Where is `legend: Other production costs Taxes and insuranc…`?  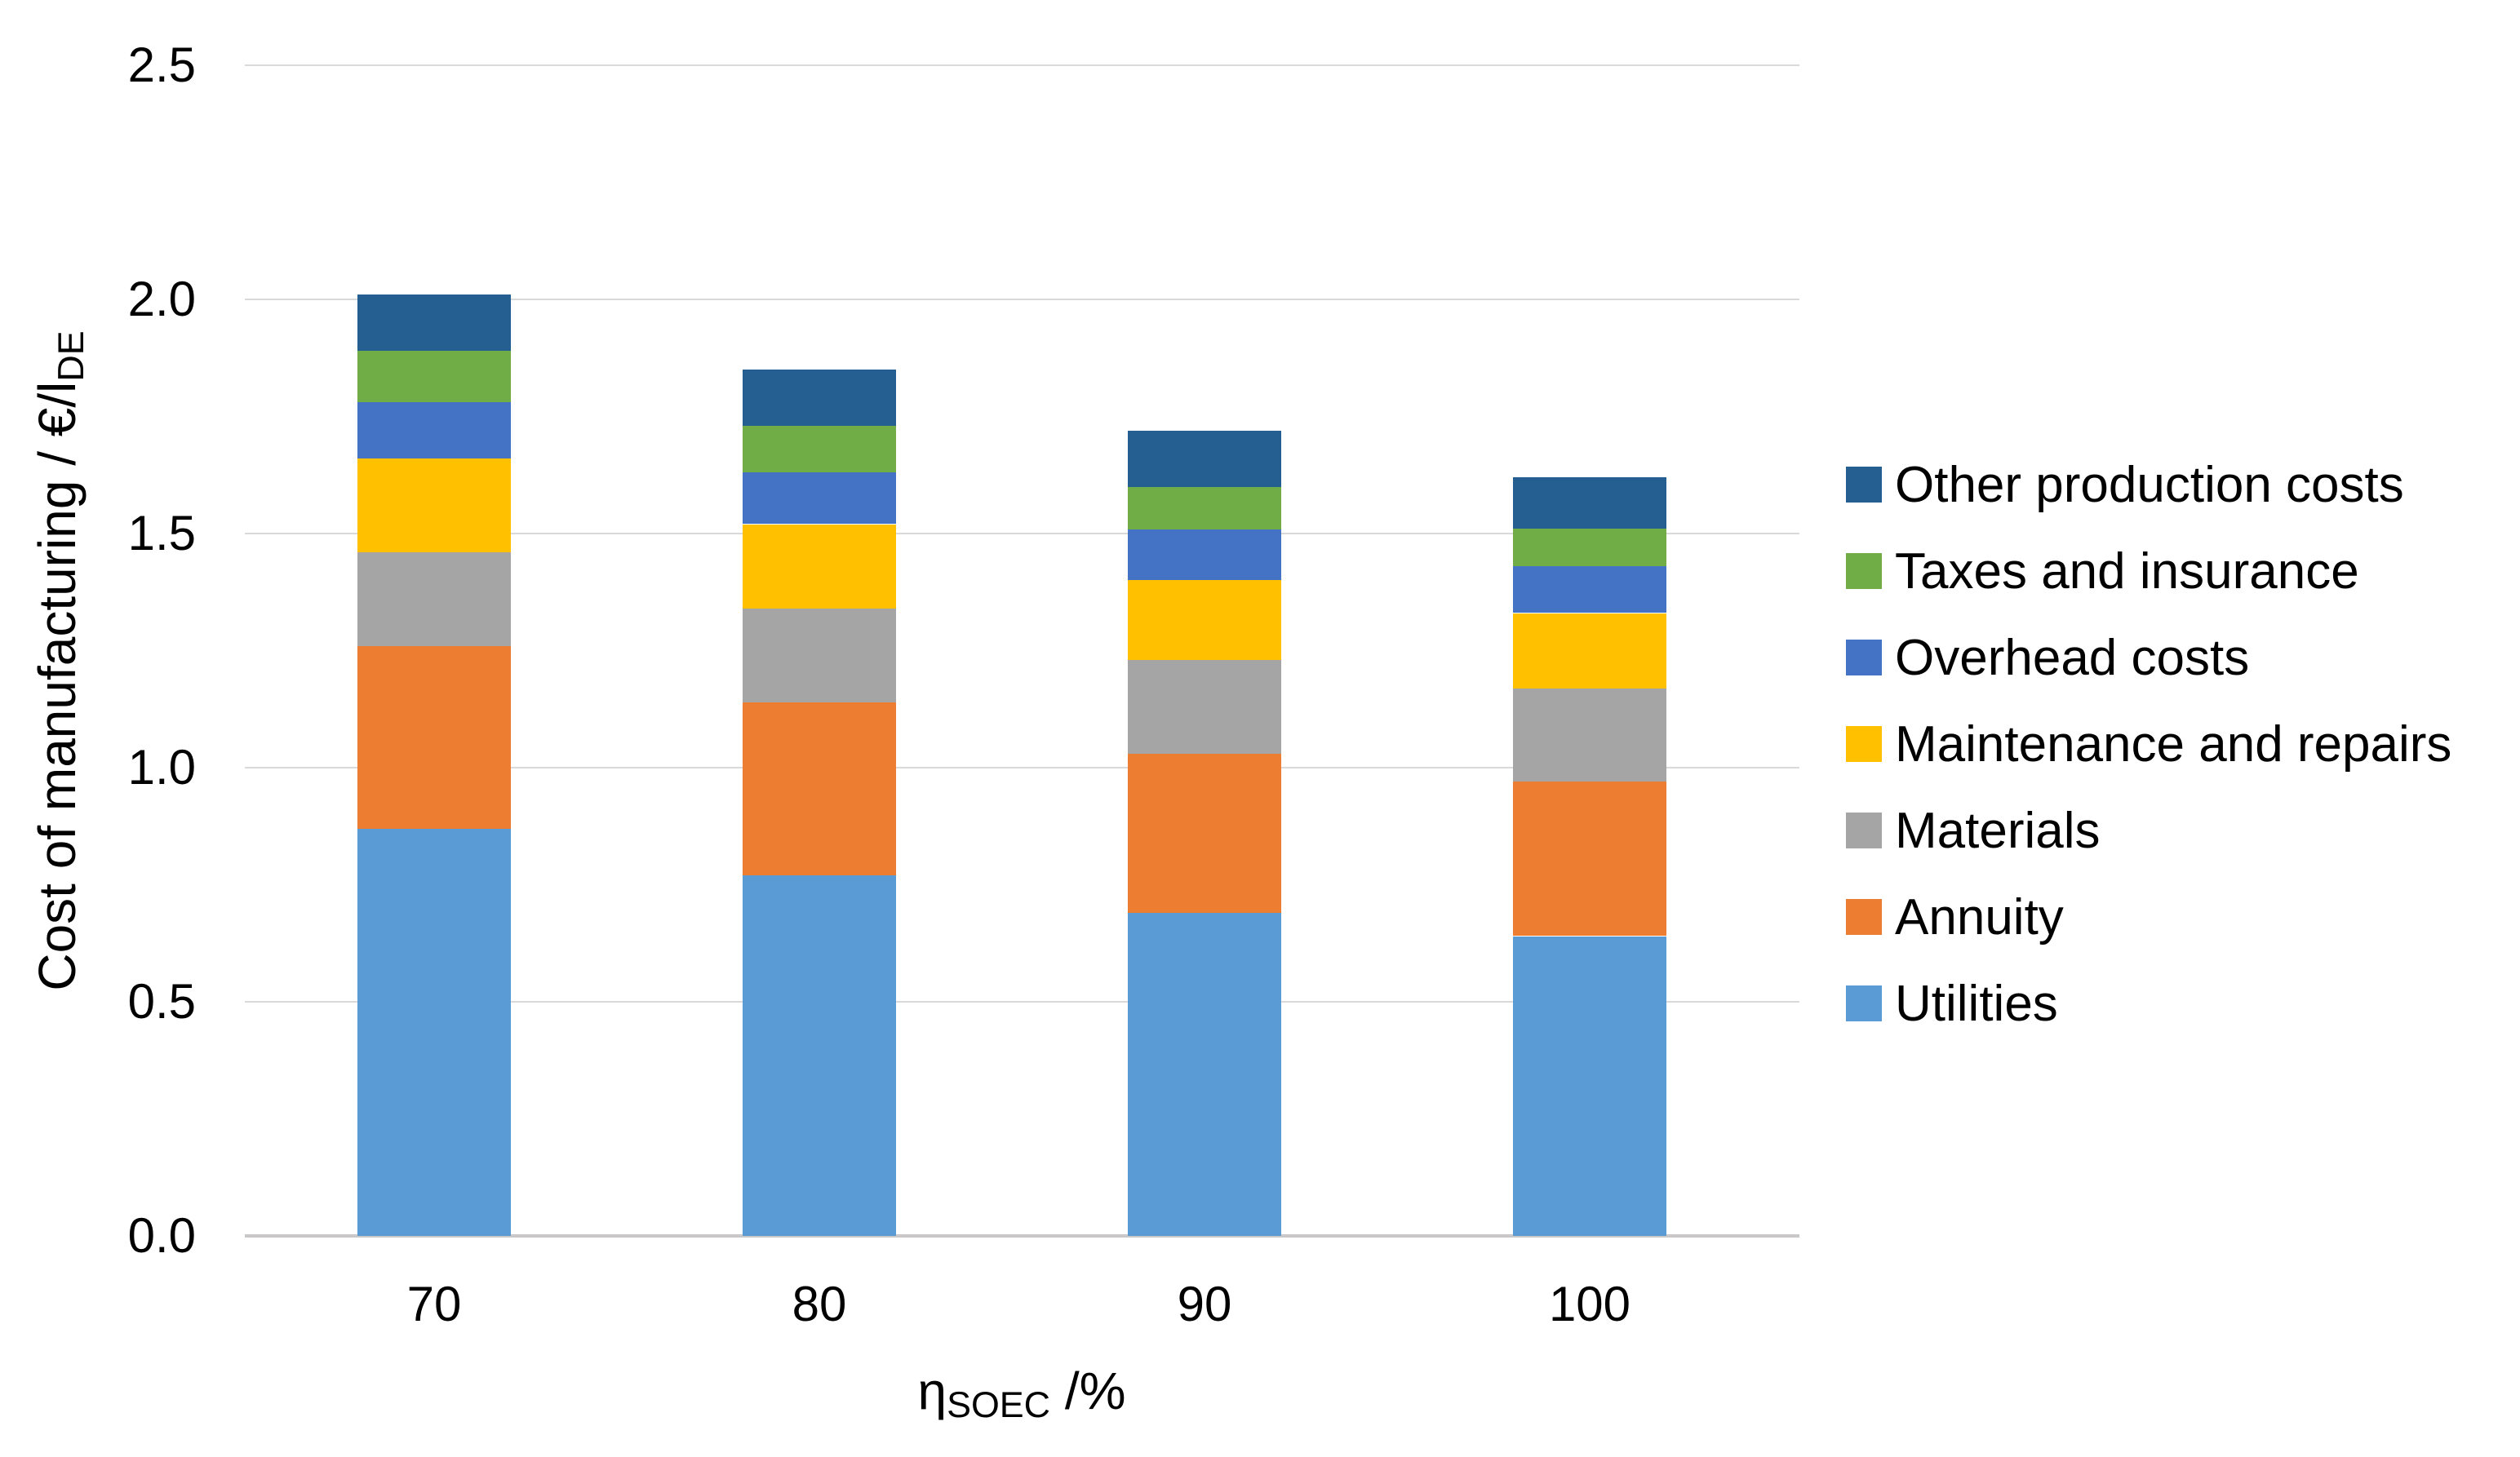
legend: Other production costs Taxes and insuranc… is located at coordinates (2148, 744).